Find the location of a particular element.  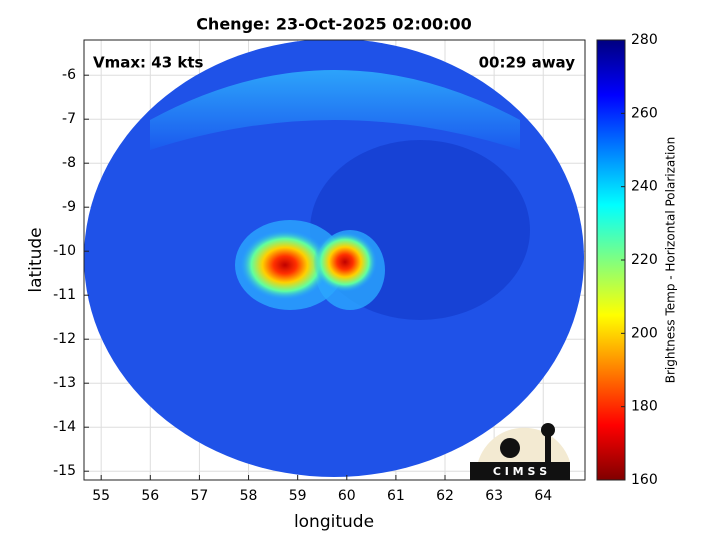

y-tick-label: -10 is located at coordinates (64, 251).